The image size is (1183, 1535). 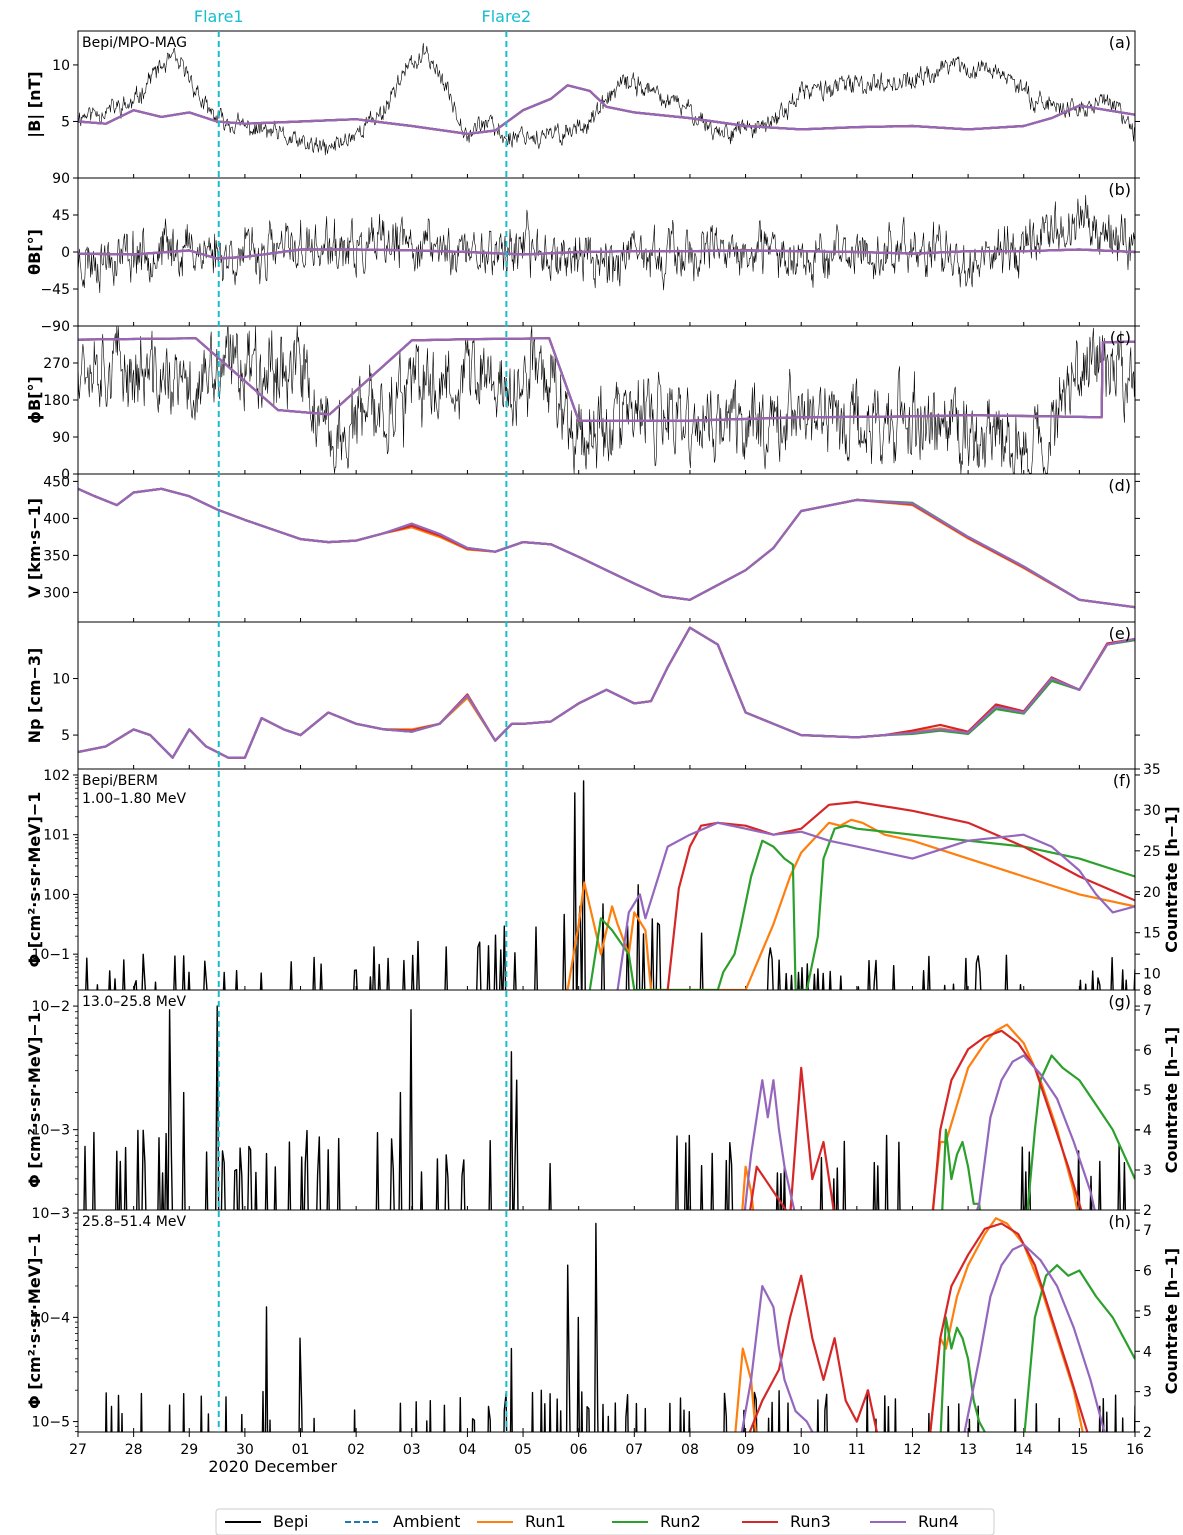 What do you see at coordinates (605, 1521) in the screenshot?
I see `legend-box` at bounding box center [605, 1521].